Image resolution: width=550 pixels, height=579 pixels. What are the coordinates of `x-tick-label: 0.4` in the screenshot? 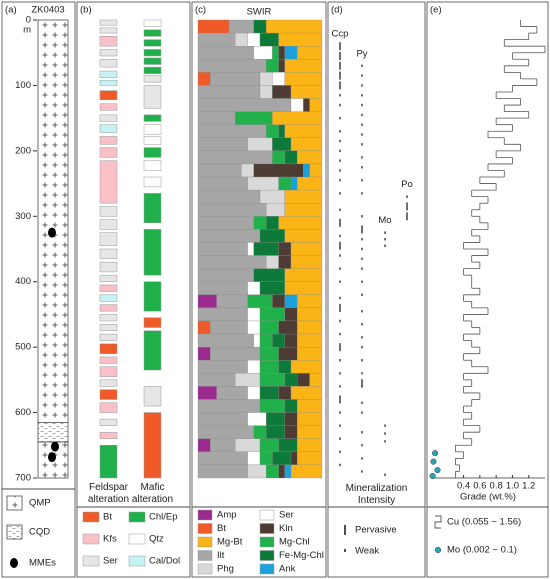 It's located at (463, 486).